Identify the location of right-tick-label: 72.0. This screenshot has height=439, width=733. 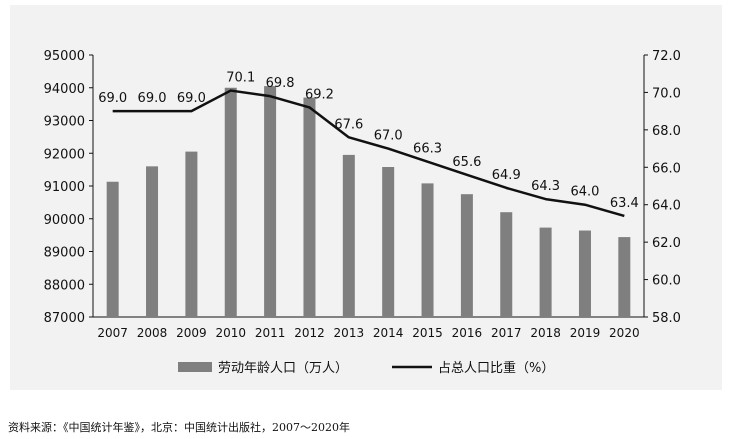
(666, 56).